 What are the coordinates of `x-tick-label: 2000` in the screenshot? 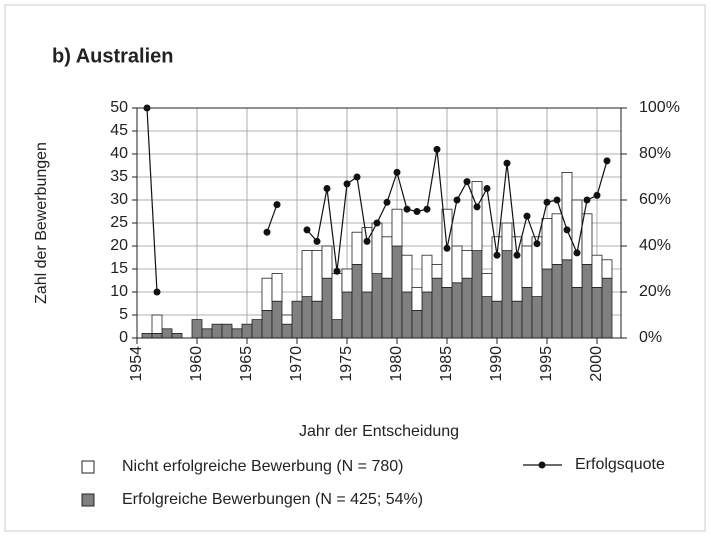 It's located at (596, 364).